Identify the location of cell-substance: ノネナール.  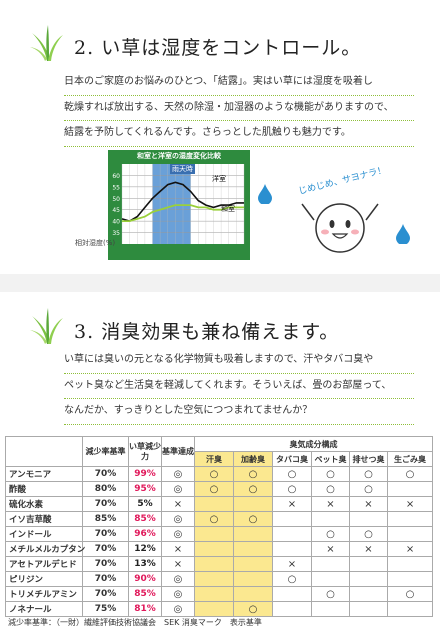
(44, 609).